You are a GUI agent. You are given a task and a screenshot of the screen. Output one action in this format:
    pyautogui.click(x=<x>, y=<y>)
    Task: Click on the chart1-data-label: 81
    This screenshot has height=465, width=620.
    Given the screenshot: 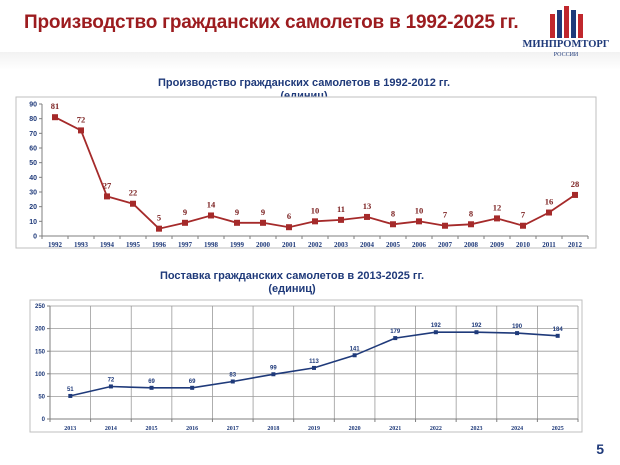 What is the action you would take?
    pyautogui.click(x=55, y=106)
    